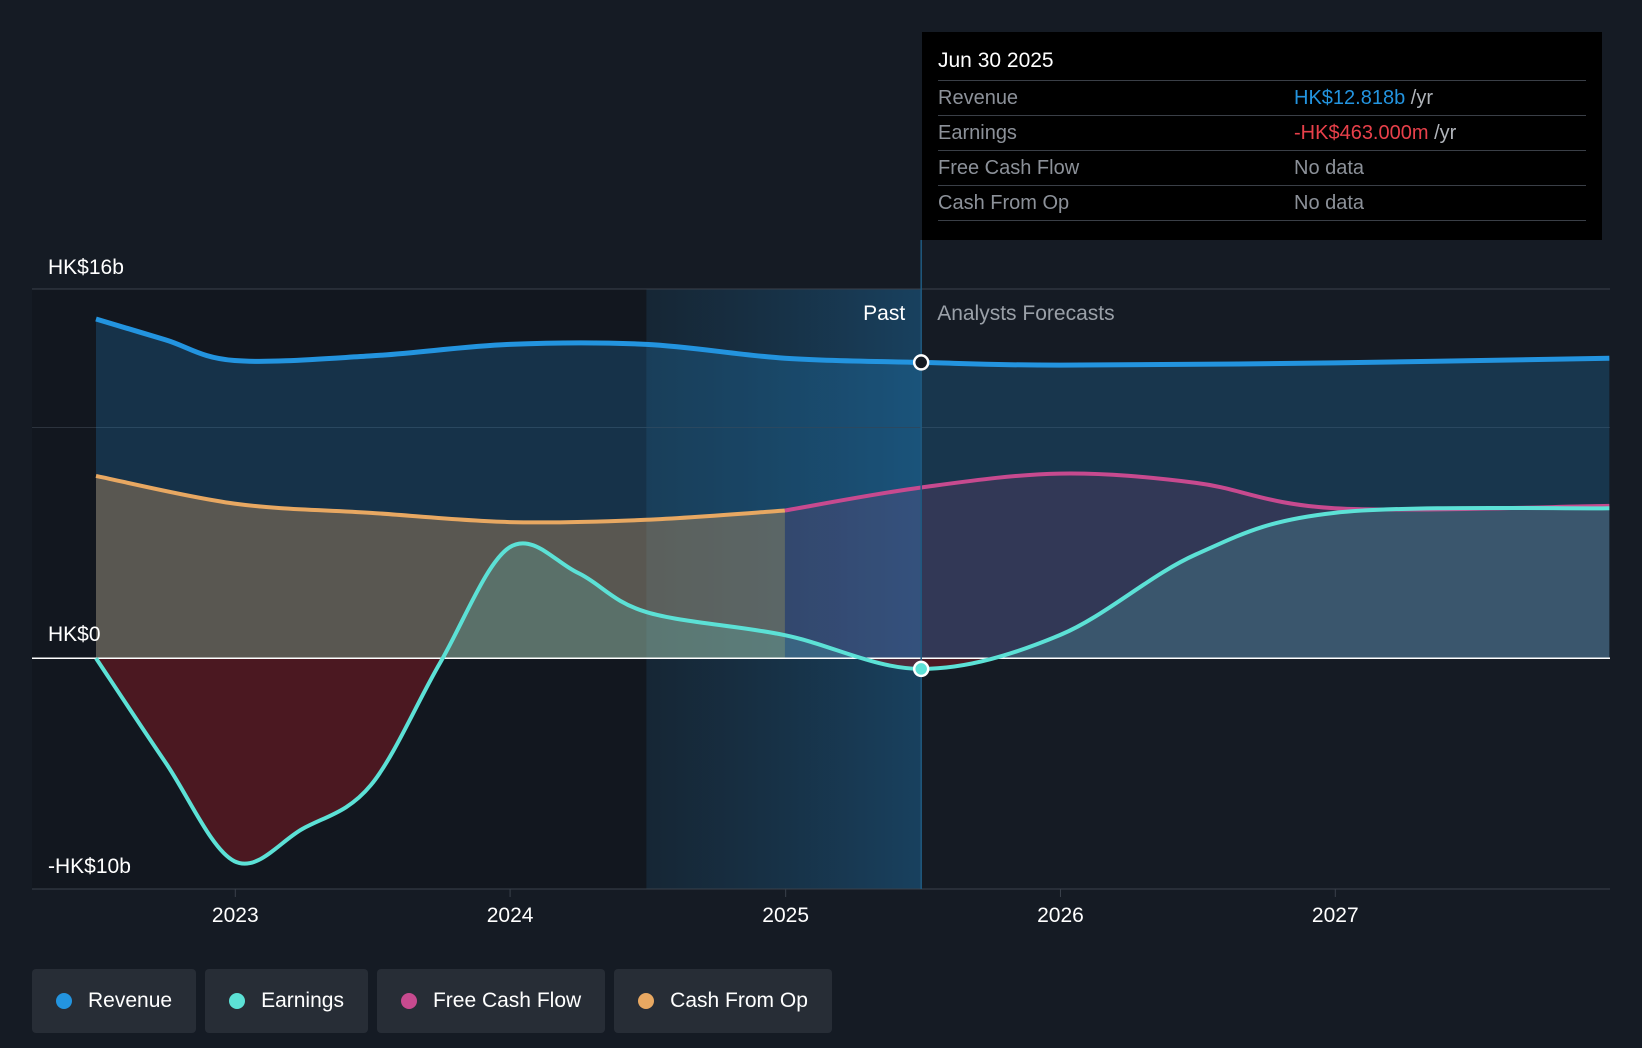 The width and height of the screenshot is (1642, 1048). Describe the element at coordinates (510, 915) in the screenshot. I see `x-tick-label: 2024` at that location.